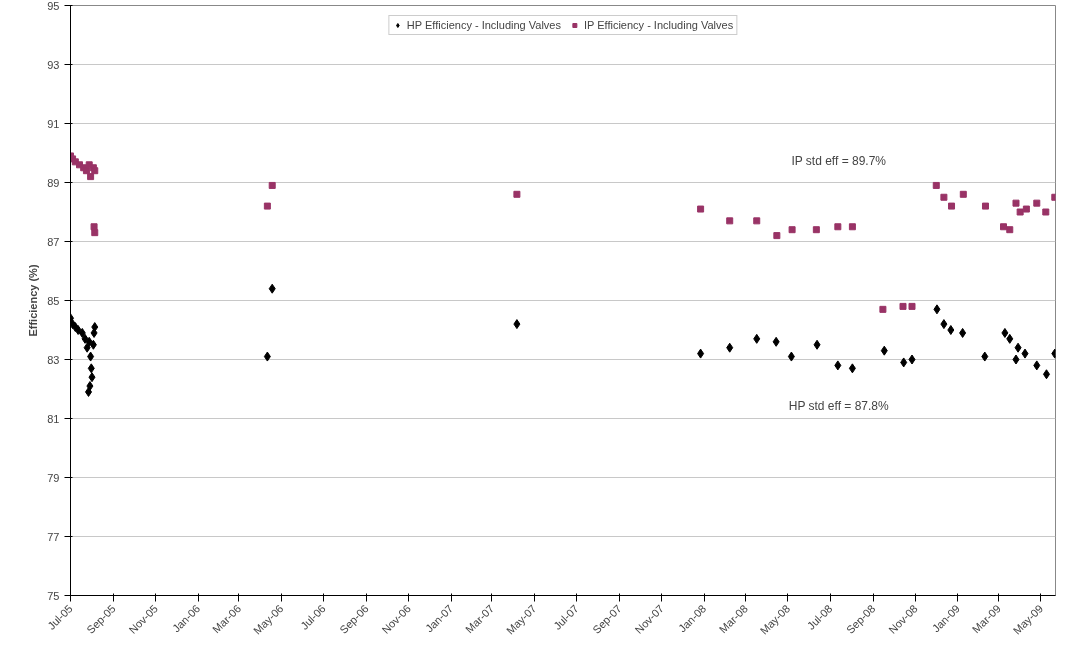 Image resolution: width=1083 pixels, height=665 pixels. Describe the element at coordinates (53, 359) in the screenshot. I see `y-tick-label: 83` at that location.